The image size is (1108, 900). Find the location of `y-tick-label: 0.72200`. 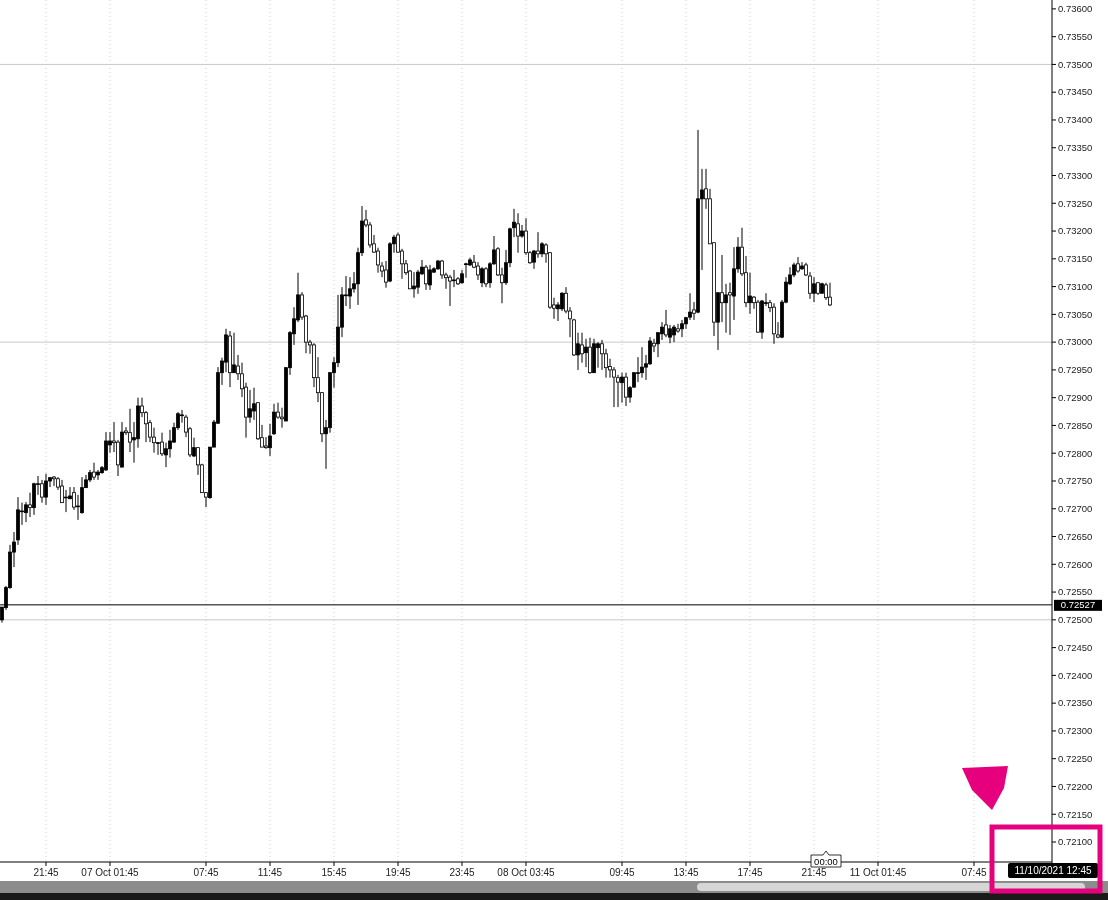

y-tick-label: 0.72200 is located at coordinates (1075, 786).